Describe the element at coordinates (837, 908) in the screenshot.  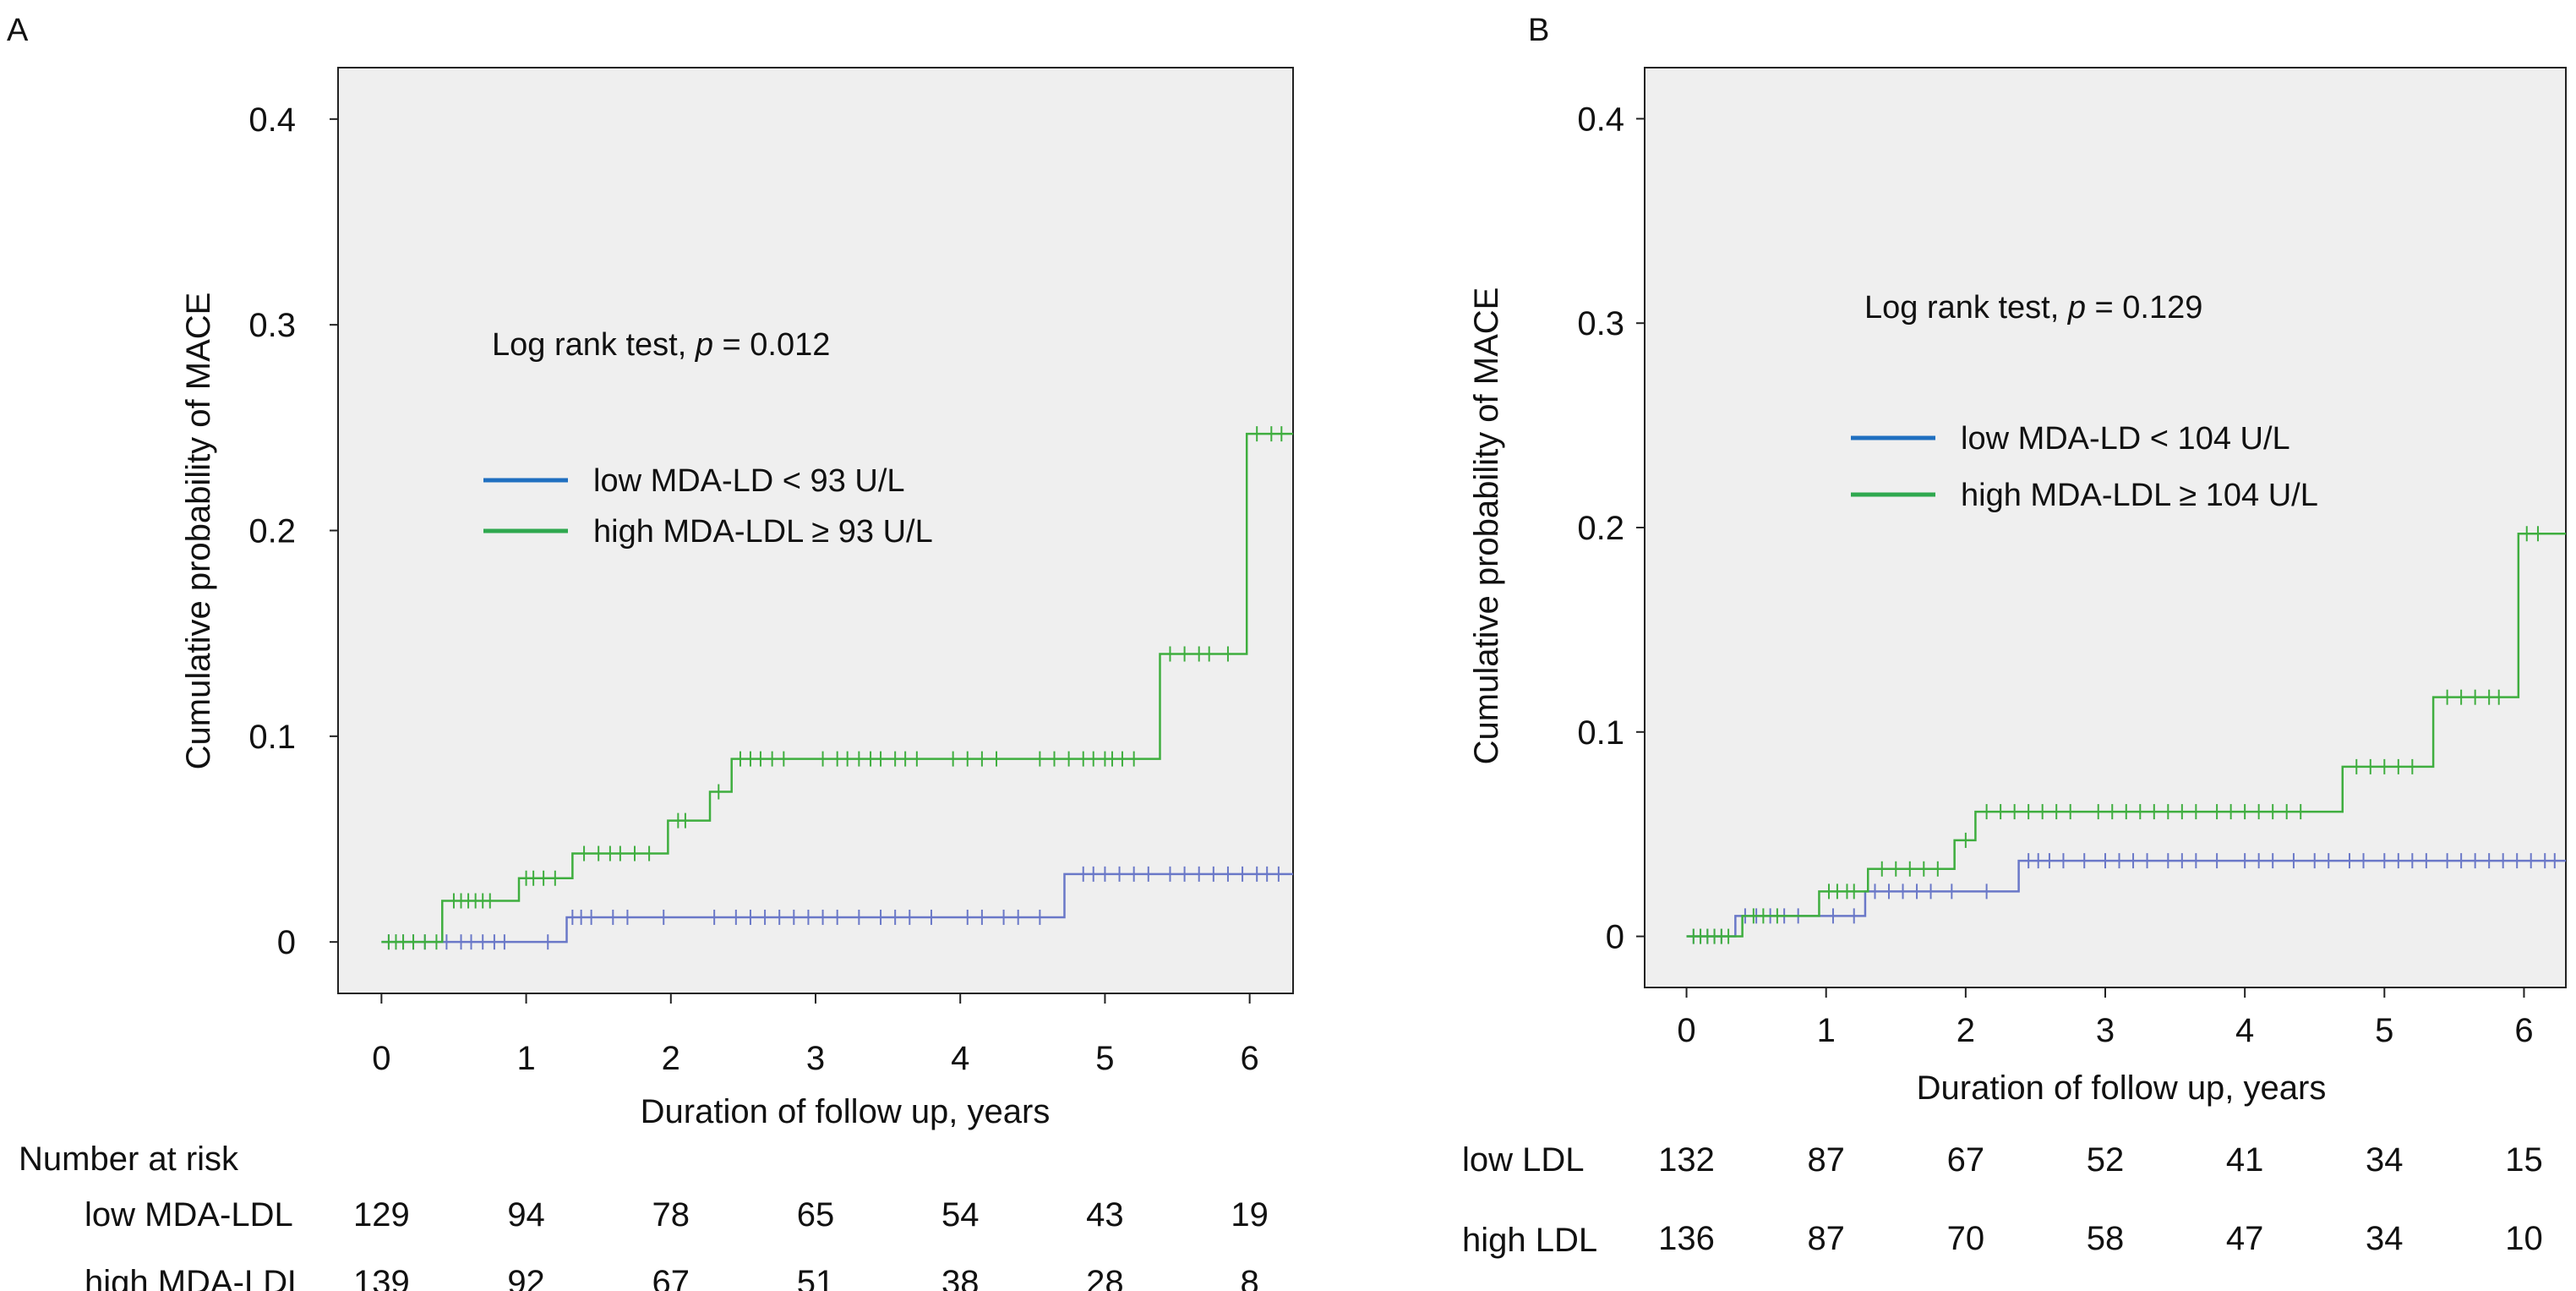
I see `km-curve-low-a` at that location.